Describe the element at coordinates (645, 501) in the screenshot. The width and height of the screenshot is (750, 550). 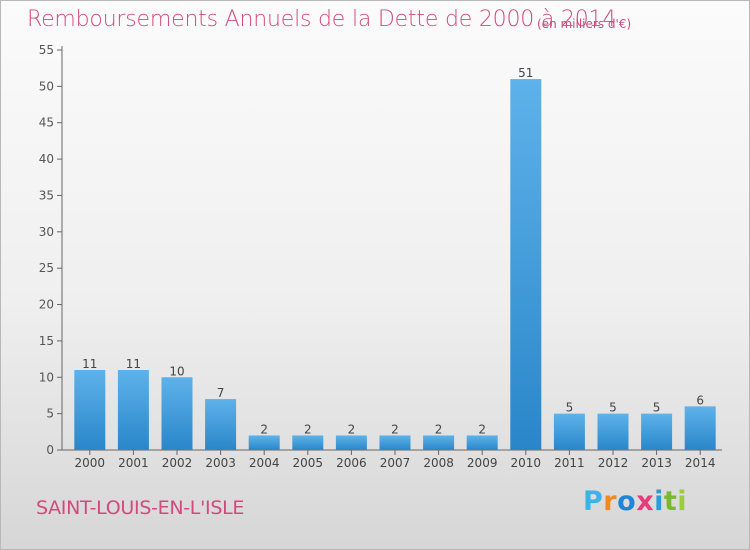
I see `logo-letter: x` at that location.